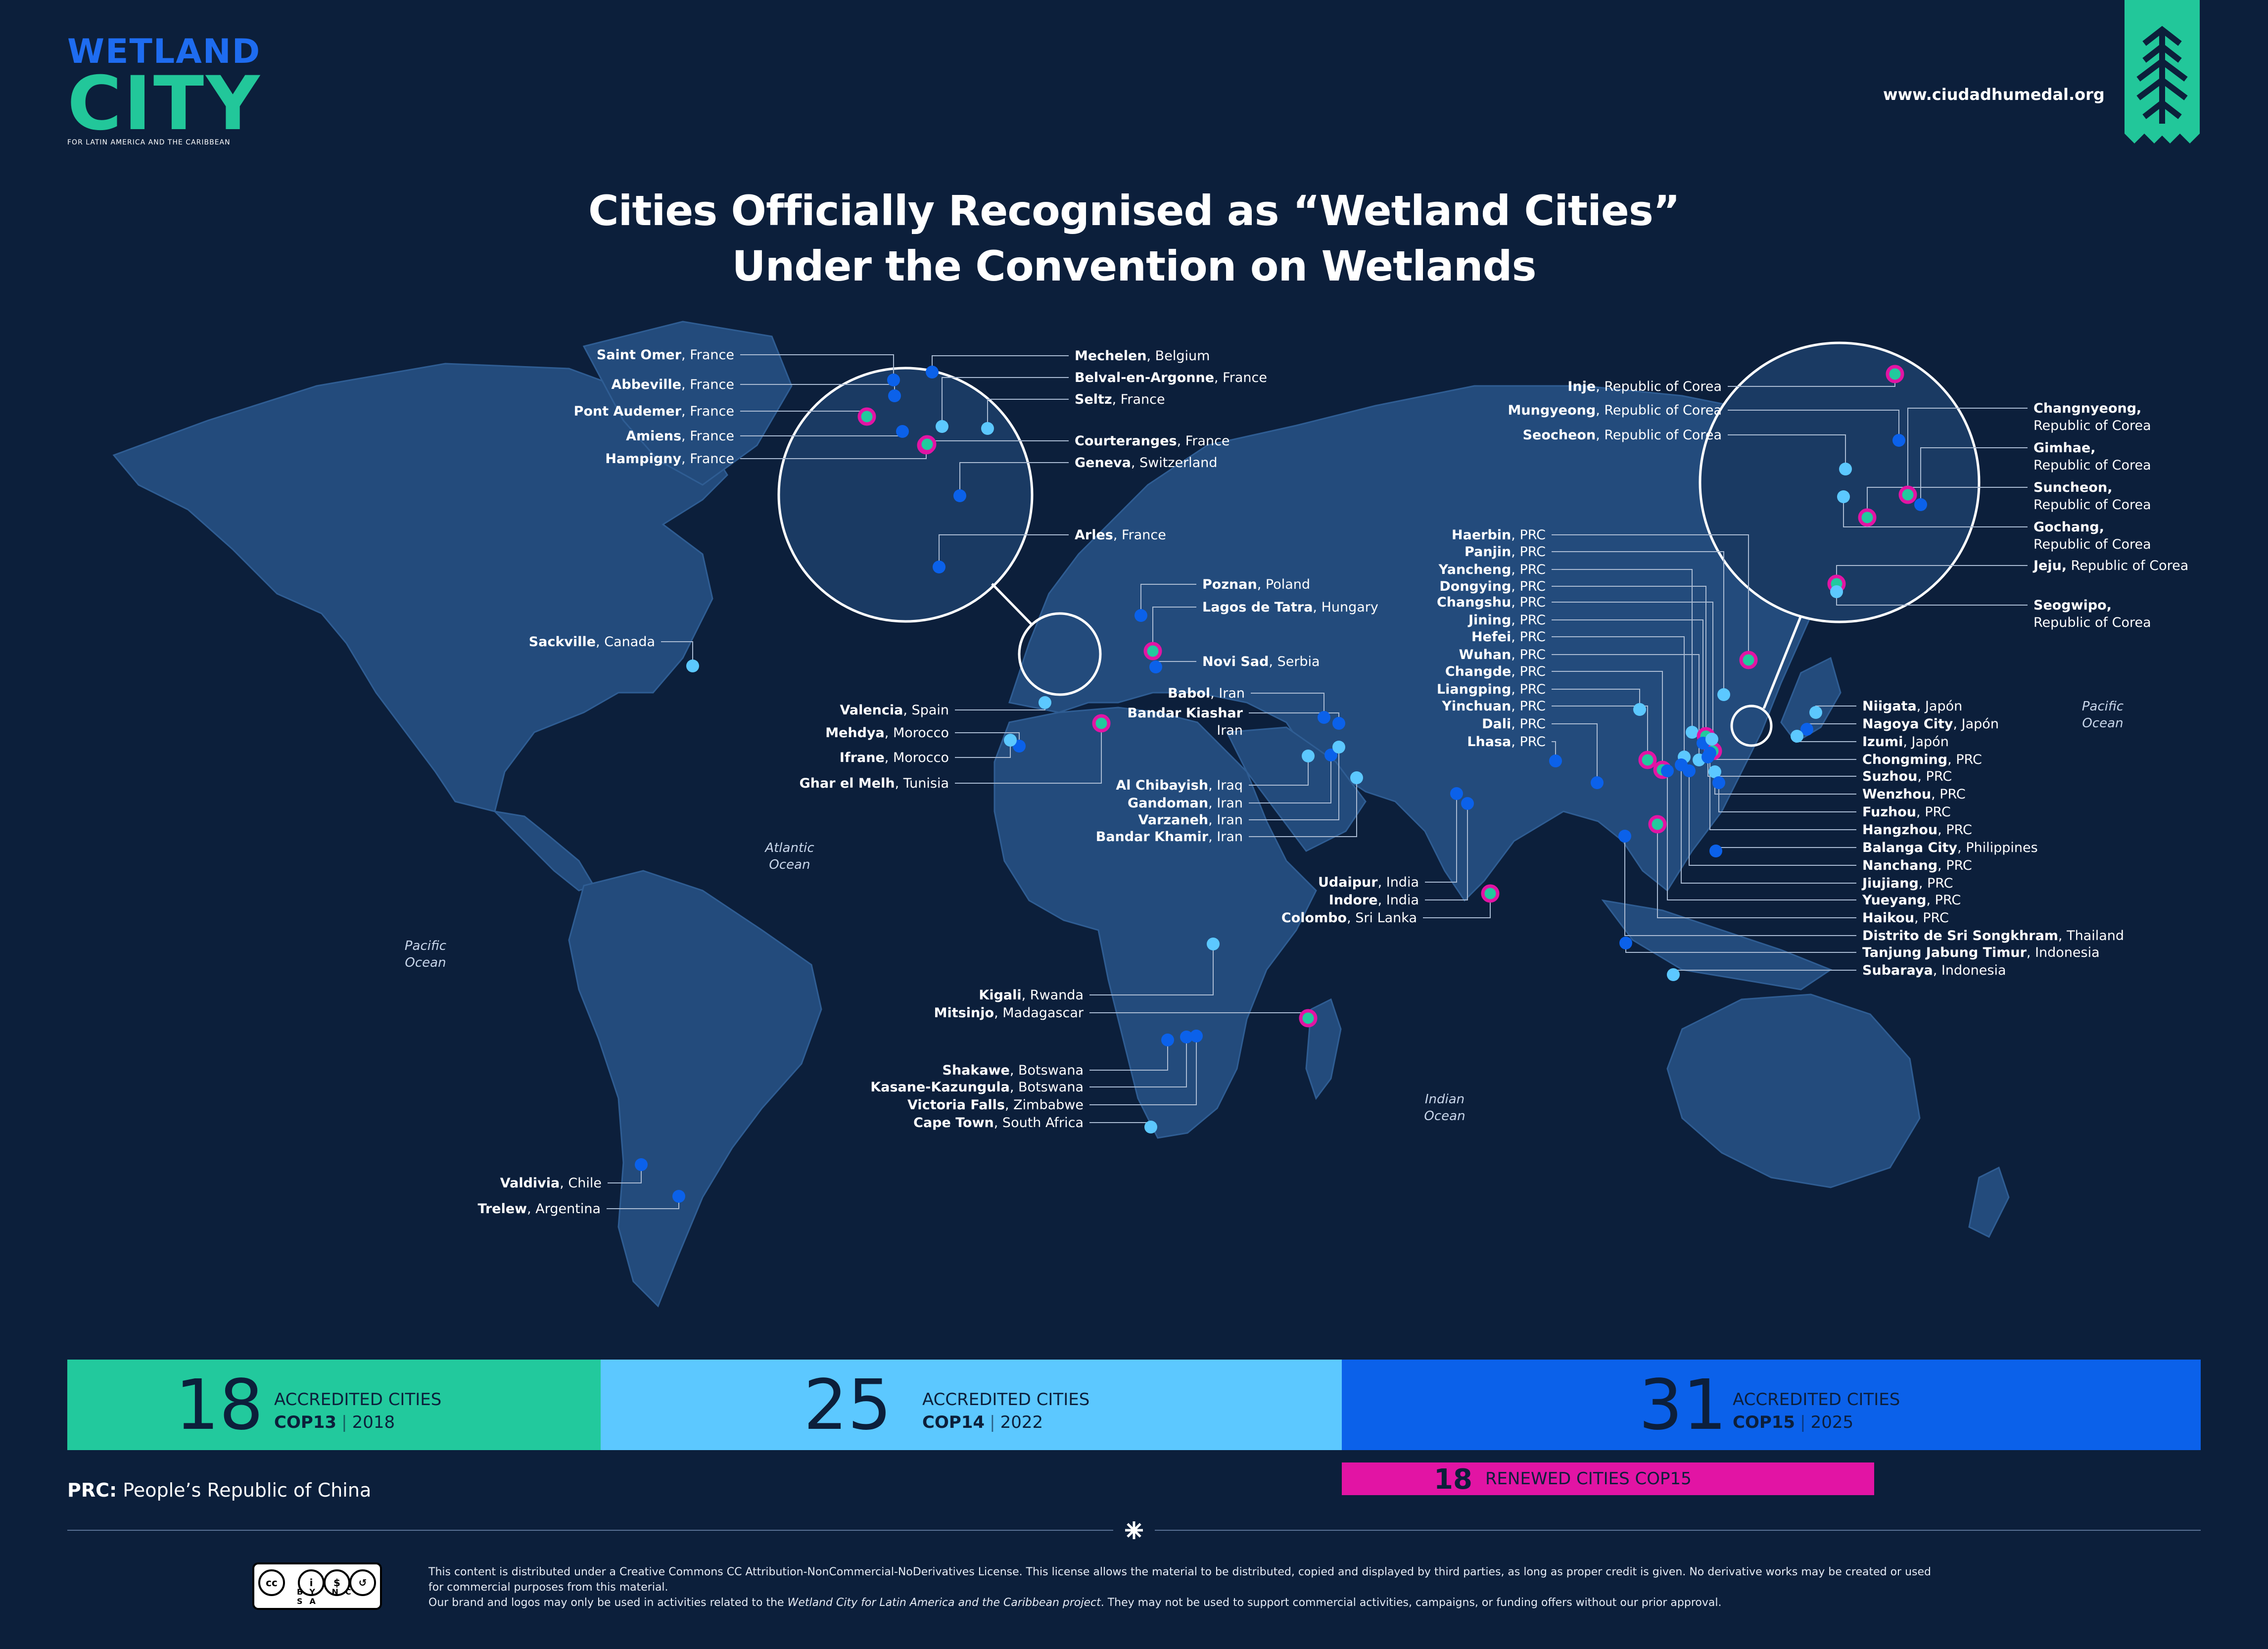  Describe the element at coordinates (1053, 995) in the screenshot. I see `city-country: , Rwanda` at that location.